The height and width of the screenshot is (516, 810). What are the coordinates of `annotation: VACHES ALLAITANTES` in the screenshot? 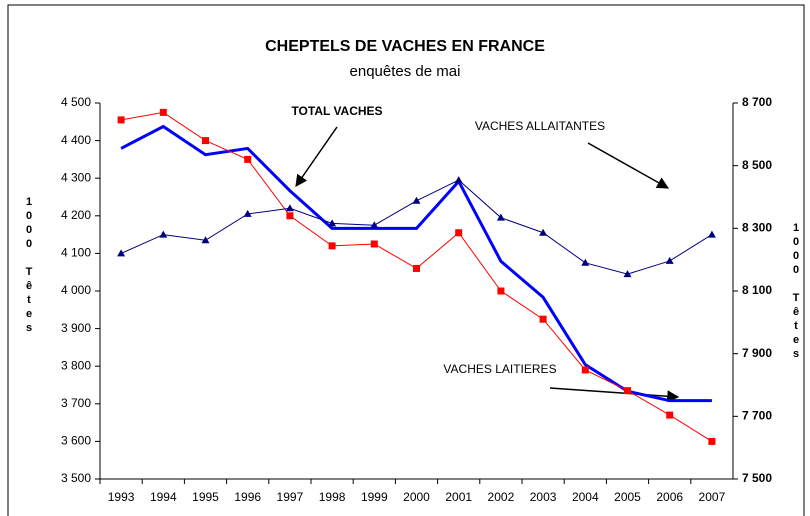 It's located at (540, 126).